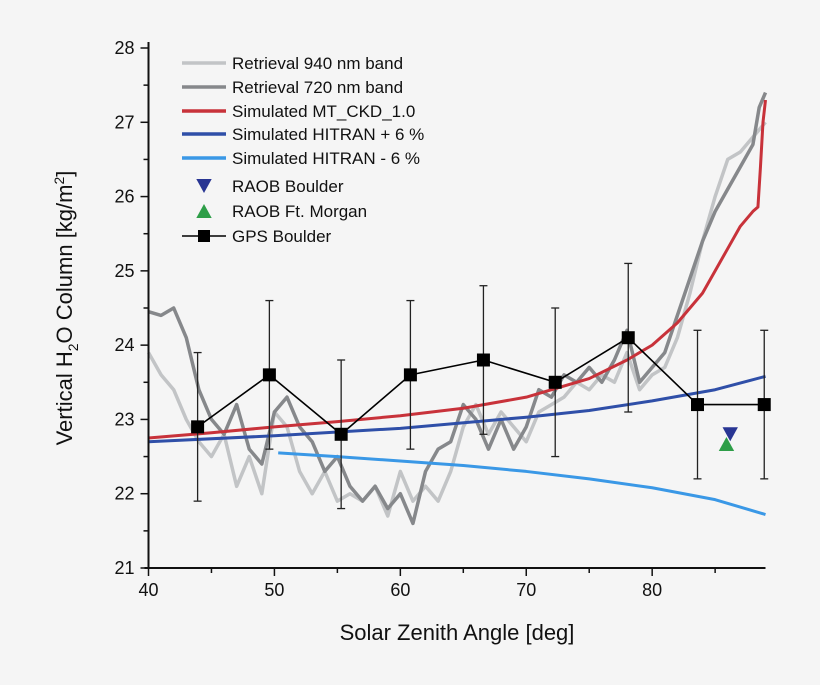 This screenshot has height=685, width=820. I want to click on x-axis-label: Solar Zenith Angle [deg], so click(457, 632).